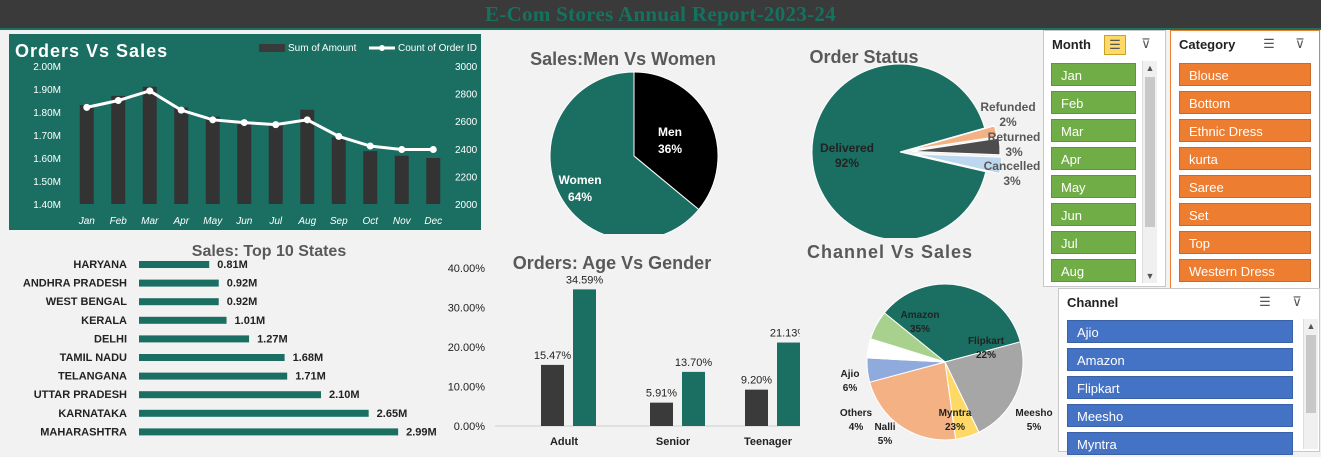  What do you see at coordinates (260, 120) in the screenshot?
I see `orders-line` at bounding box center [260, 120].